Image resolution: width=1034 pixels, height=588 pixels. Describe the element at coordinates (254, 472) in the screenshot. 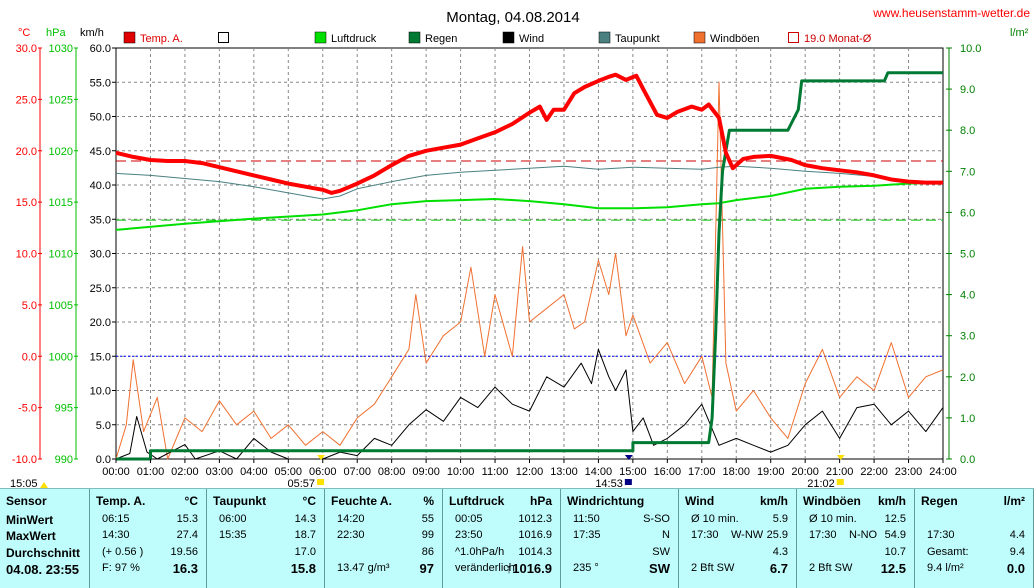

I see `x-tick-label: 04:00` at that location.